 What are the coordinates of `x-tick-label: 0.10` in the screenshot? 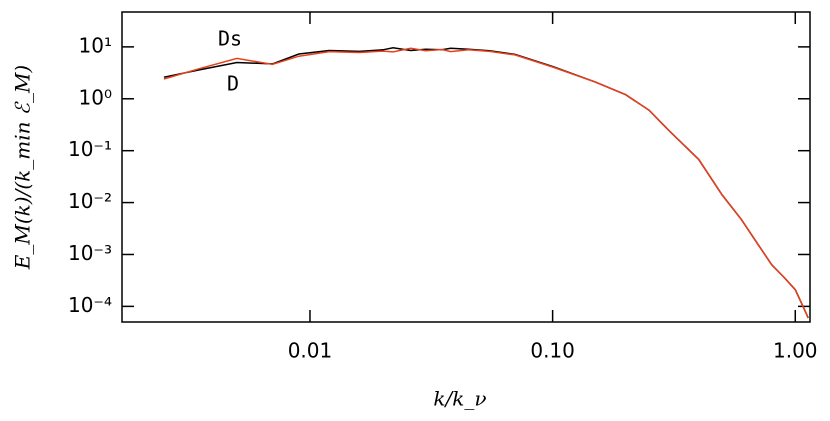 It's located at (552, 351).